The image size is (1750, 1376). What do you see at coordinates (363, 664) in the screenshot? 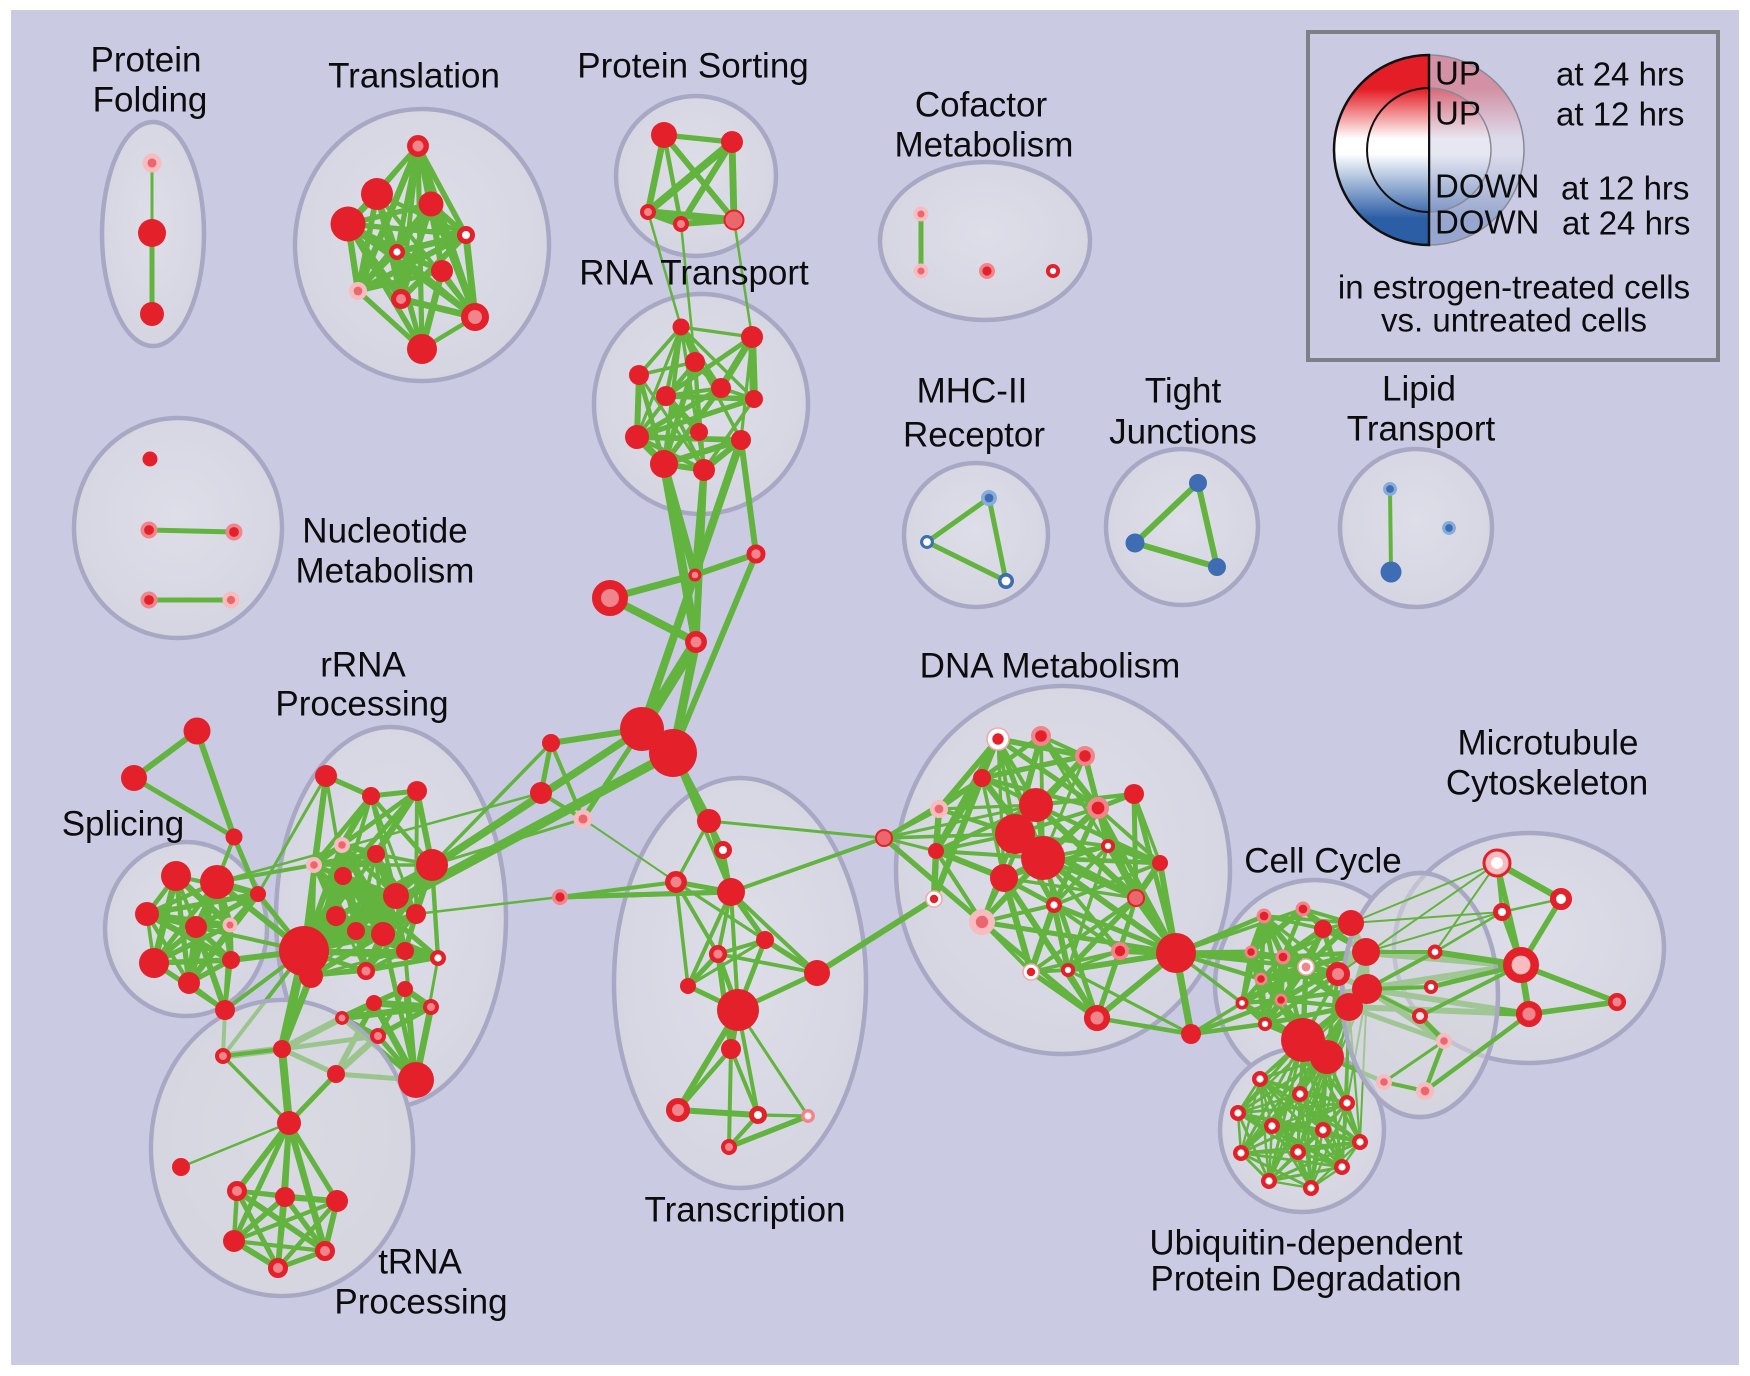
I see `svg-text: rRNA` at bounding box center [363, 664].